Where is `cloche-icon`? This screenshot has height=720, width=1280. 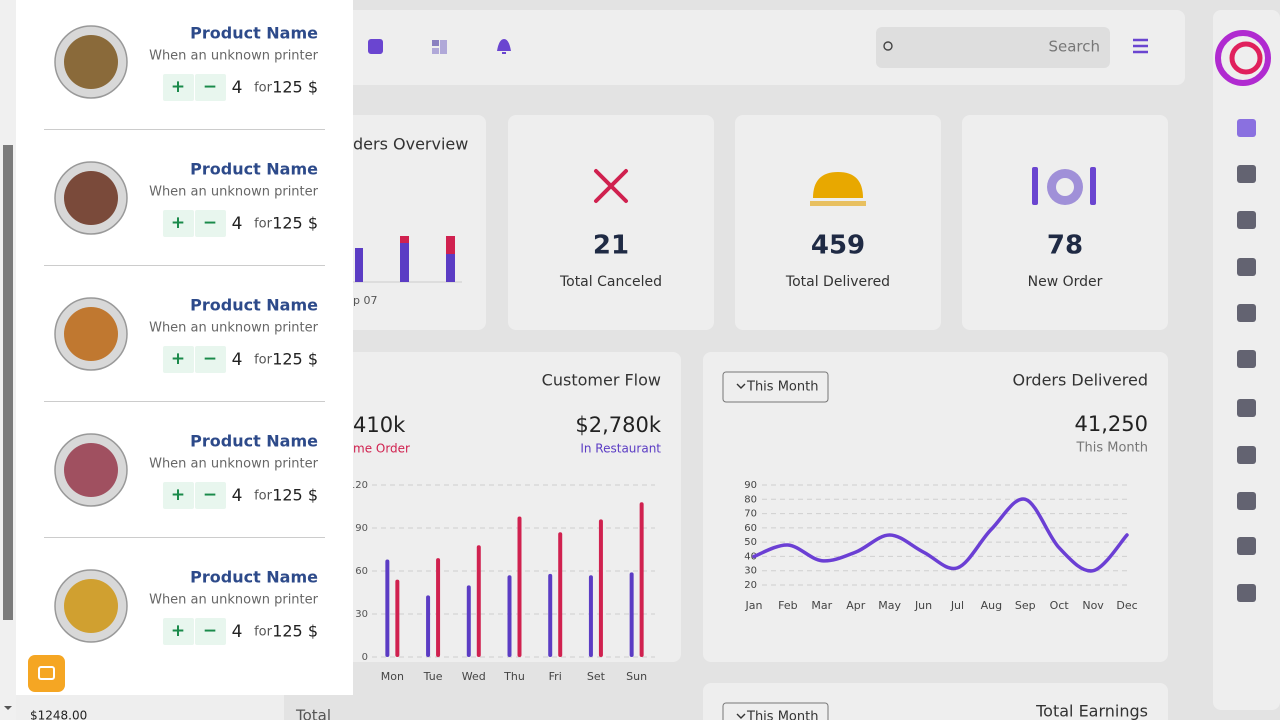
cloche-icon is located at coordinates (838, 185).